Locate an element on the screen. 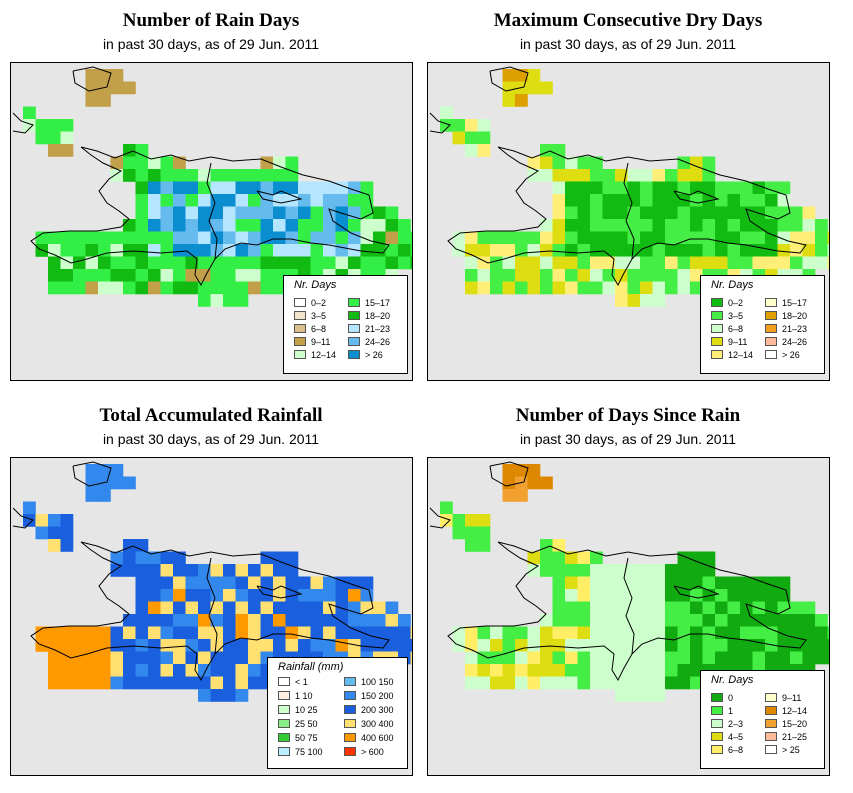 The image size is (853, 793). tortuga-island-outline is located at coordinates (92, 474).